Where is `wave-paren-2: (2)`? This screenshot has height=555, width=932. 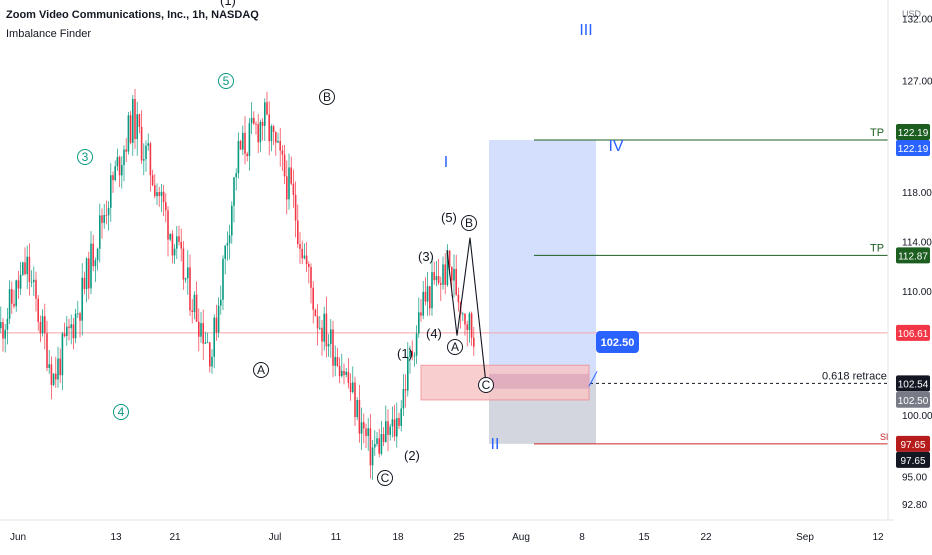 wave-paren-2: (2) is located at coordinates (412, 455).